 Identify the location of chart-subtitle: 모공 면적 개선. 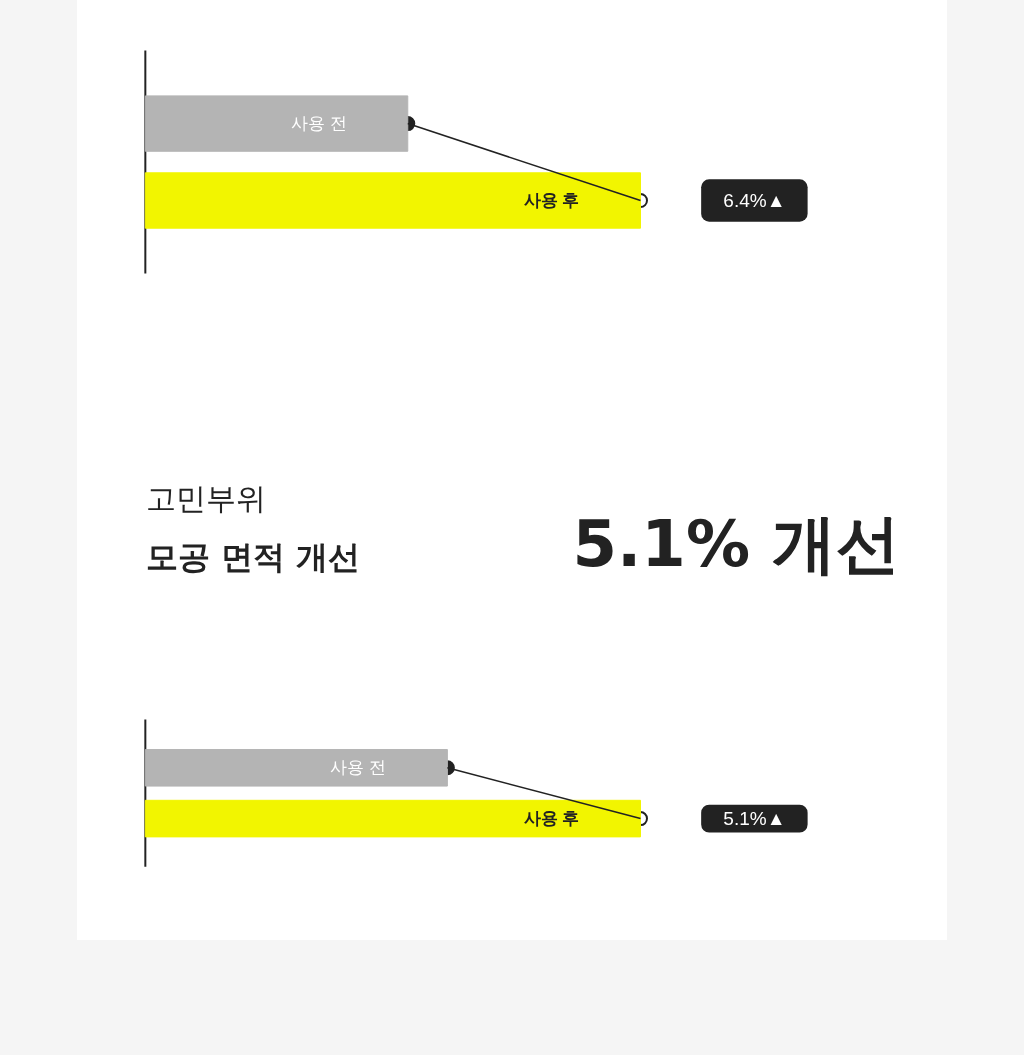
(252, 556).